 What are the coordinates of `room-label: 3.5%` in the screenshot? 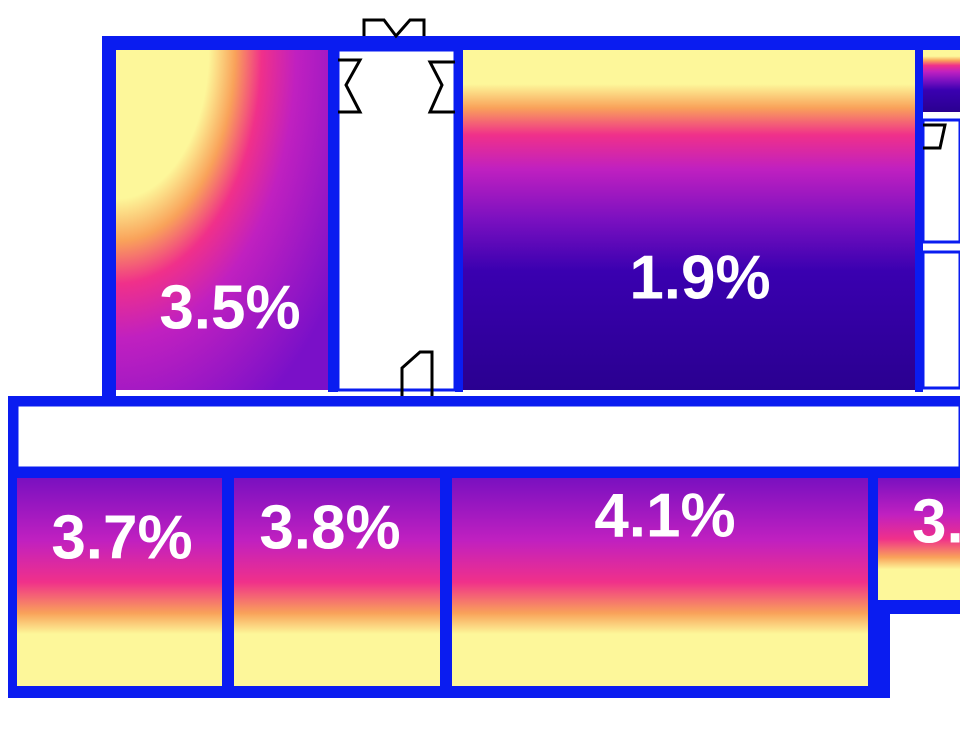 It's located at (229, 307).